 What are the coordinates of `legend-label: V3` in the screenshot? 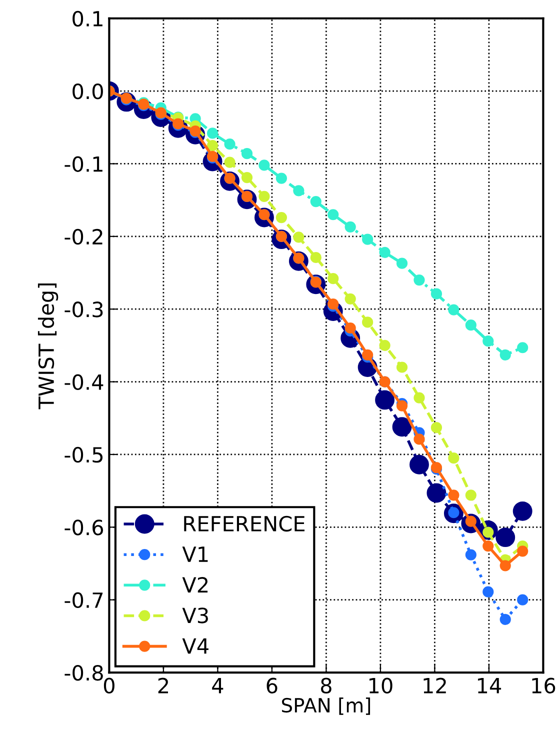 It's located at (195, 616).